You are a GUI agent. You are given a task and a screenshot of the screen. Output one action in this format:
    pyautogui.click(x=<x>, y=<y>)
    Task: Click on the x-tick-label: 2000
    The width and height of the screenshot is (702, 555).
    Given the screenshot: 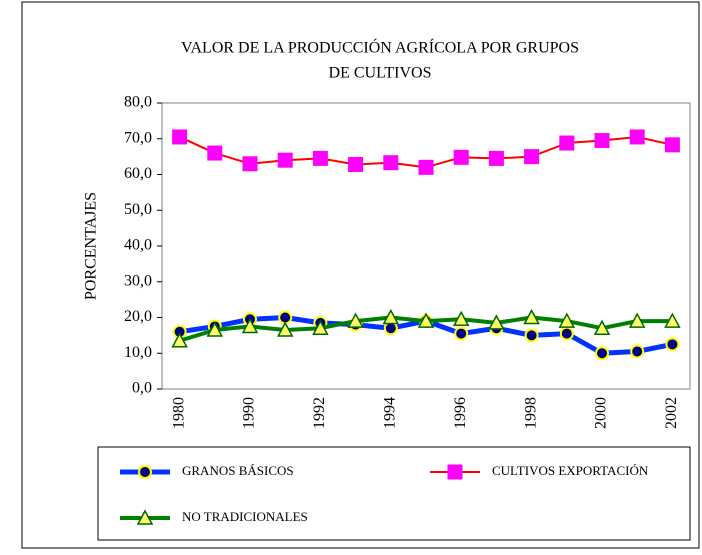 What is the action you would take?
    pyautogui.click(x=601, y=413)
    